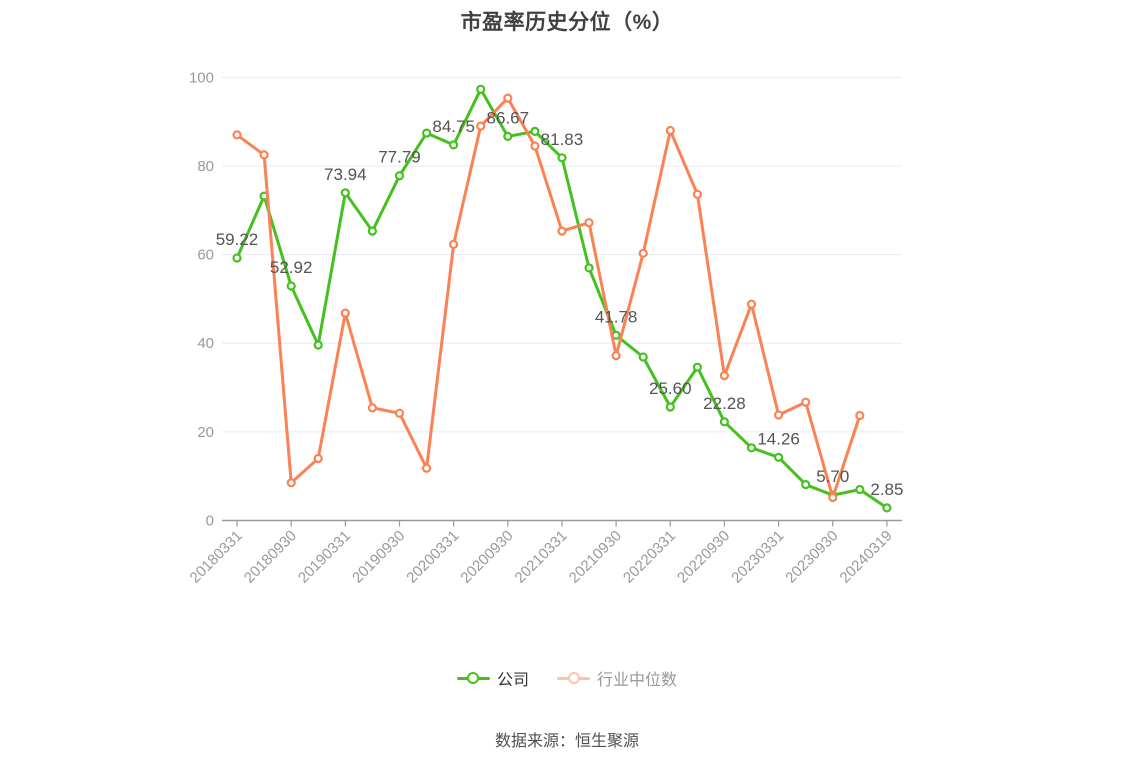 The height and width of the screenshot is (766, 1134). Describe the element at coordinates (637, 680) in the screenshot. I see `legend-label-industry-median: 行业中位数` at that location.